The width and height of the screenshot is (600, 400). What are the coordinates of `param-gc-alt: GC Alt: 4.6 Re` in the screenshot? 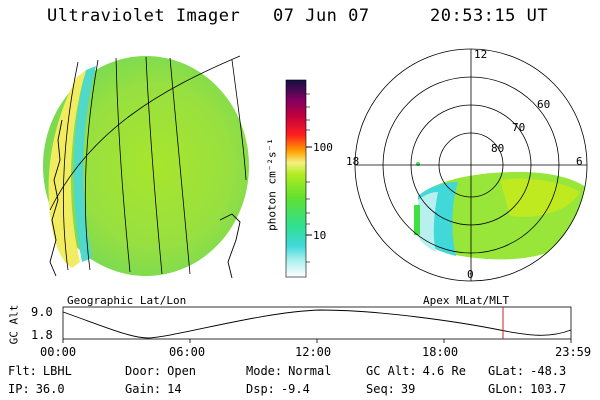 It's located at (416, 371).